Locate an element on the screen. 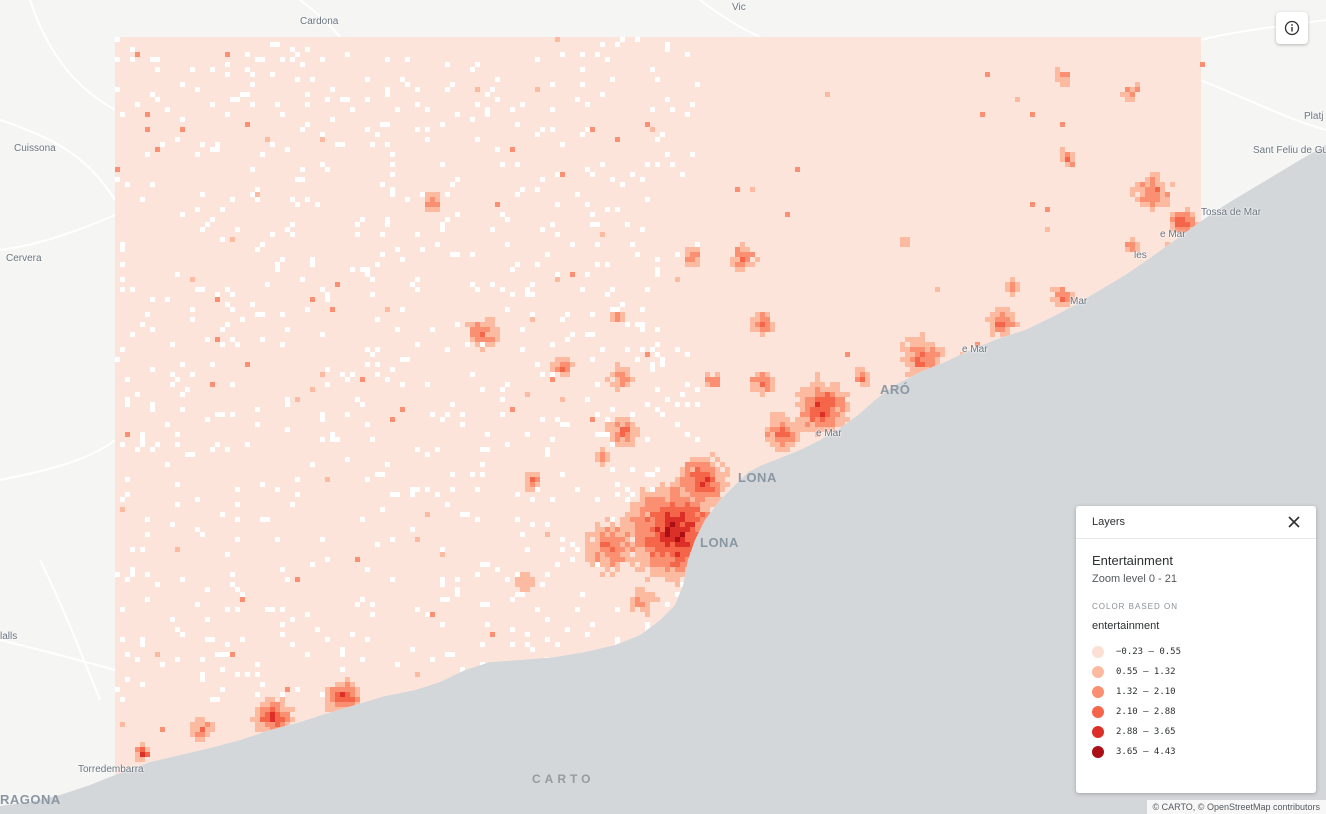  map-attribution: © CARTO, © OpenStreetMap contributors is located at coordinates (1236, 807).